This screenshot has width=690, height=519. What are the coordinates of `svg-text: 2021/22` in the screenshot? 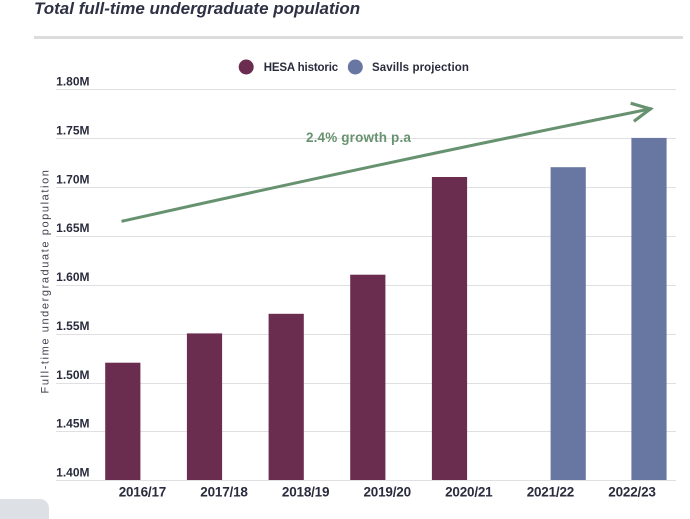 It's located at (550, 492).